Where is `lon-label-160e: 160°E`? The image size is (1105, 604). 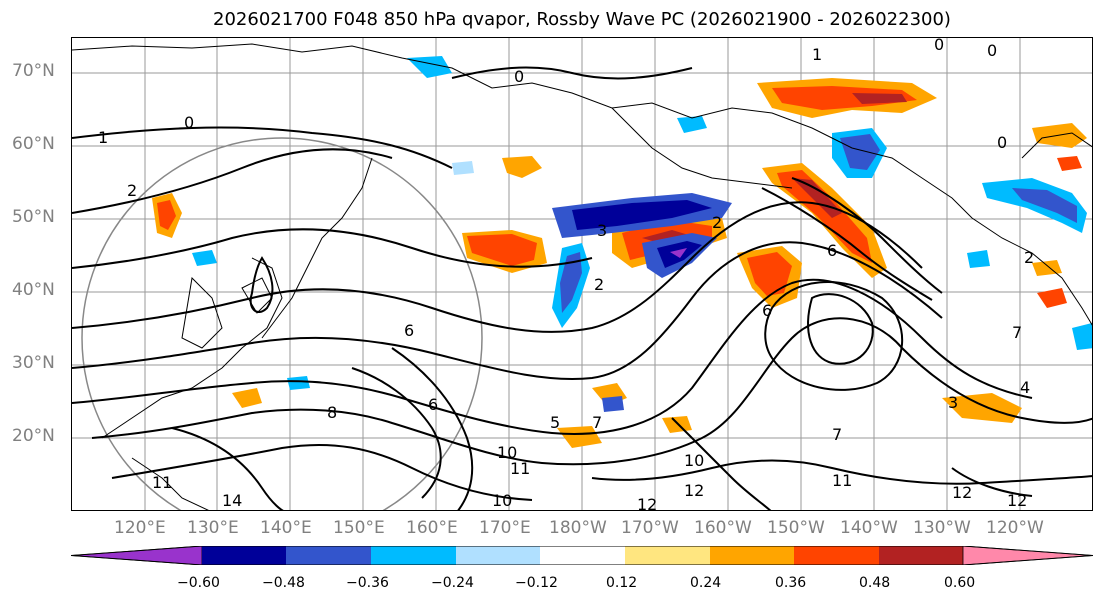 lon-label-160e: 160°E is located at coordinates (432, 528).